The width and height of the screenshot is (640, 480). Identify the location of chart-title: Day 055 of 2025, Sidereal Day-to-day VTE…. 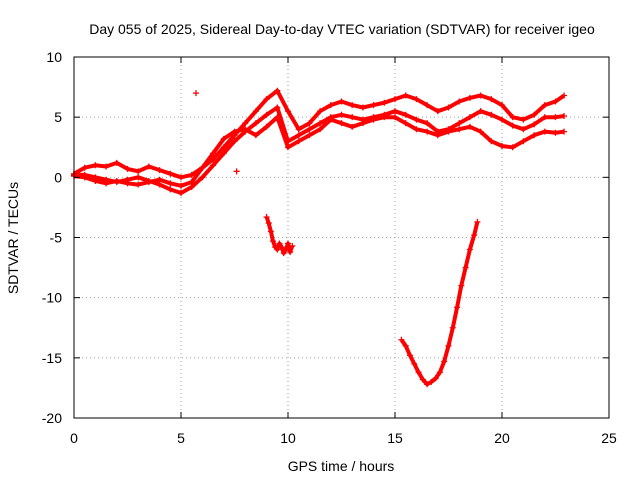
(342, 29).